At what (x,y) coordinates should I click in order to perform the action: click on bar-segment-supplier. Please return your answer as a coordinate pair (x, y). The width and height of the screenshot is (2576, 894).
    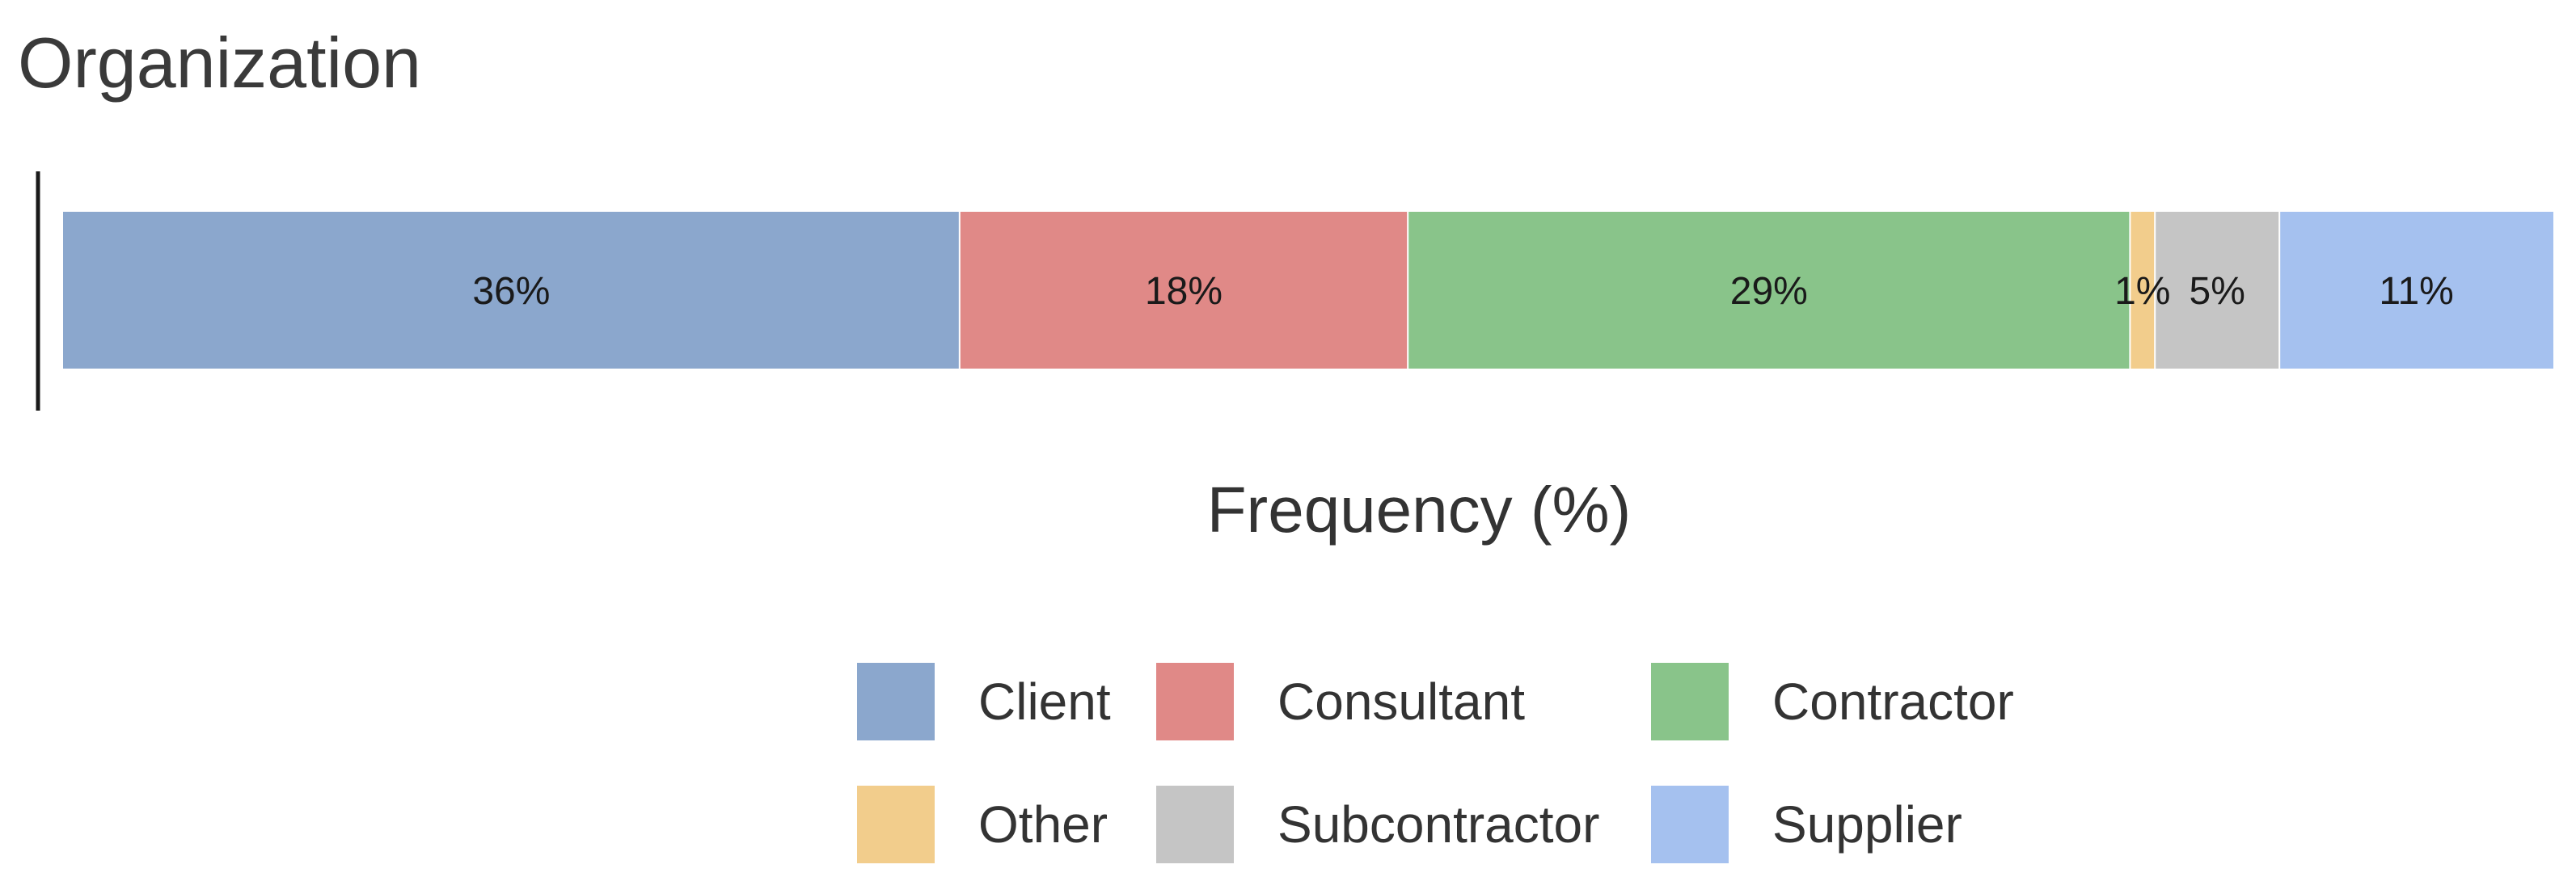
    Looking at the image, I should click on (2416, 290).